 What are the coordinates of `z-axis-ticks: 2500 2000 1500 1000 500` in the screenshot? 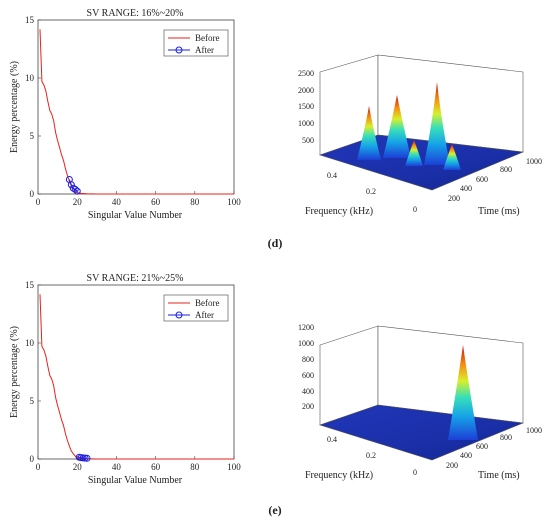 It's located at (306, 107).